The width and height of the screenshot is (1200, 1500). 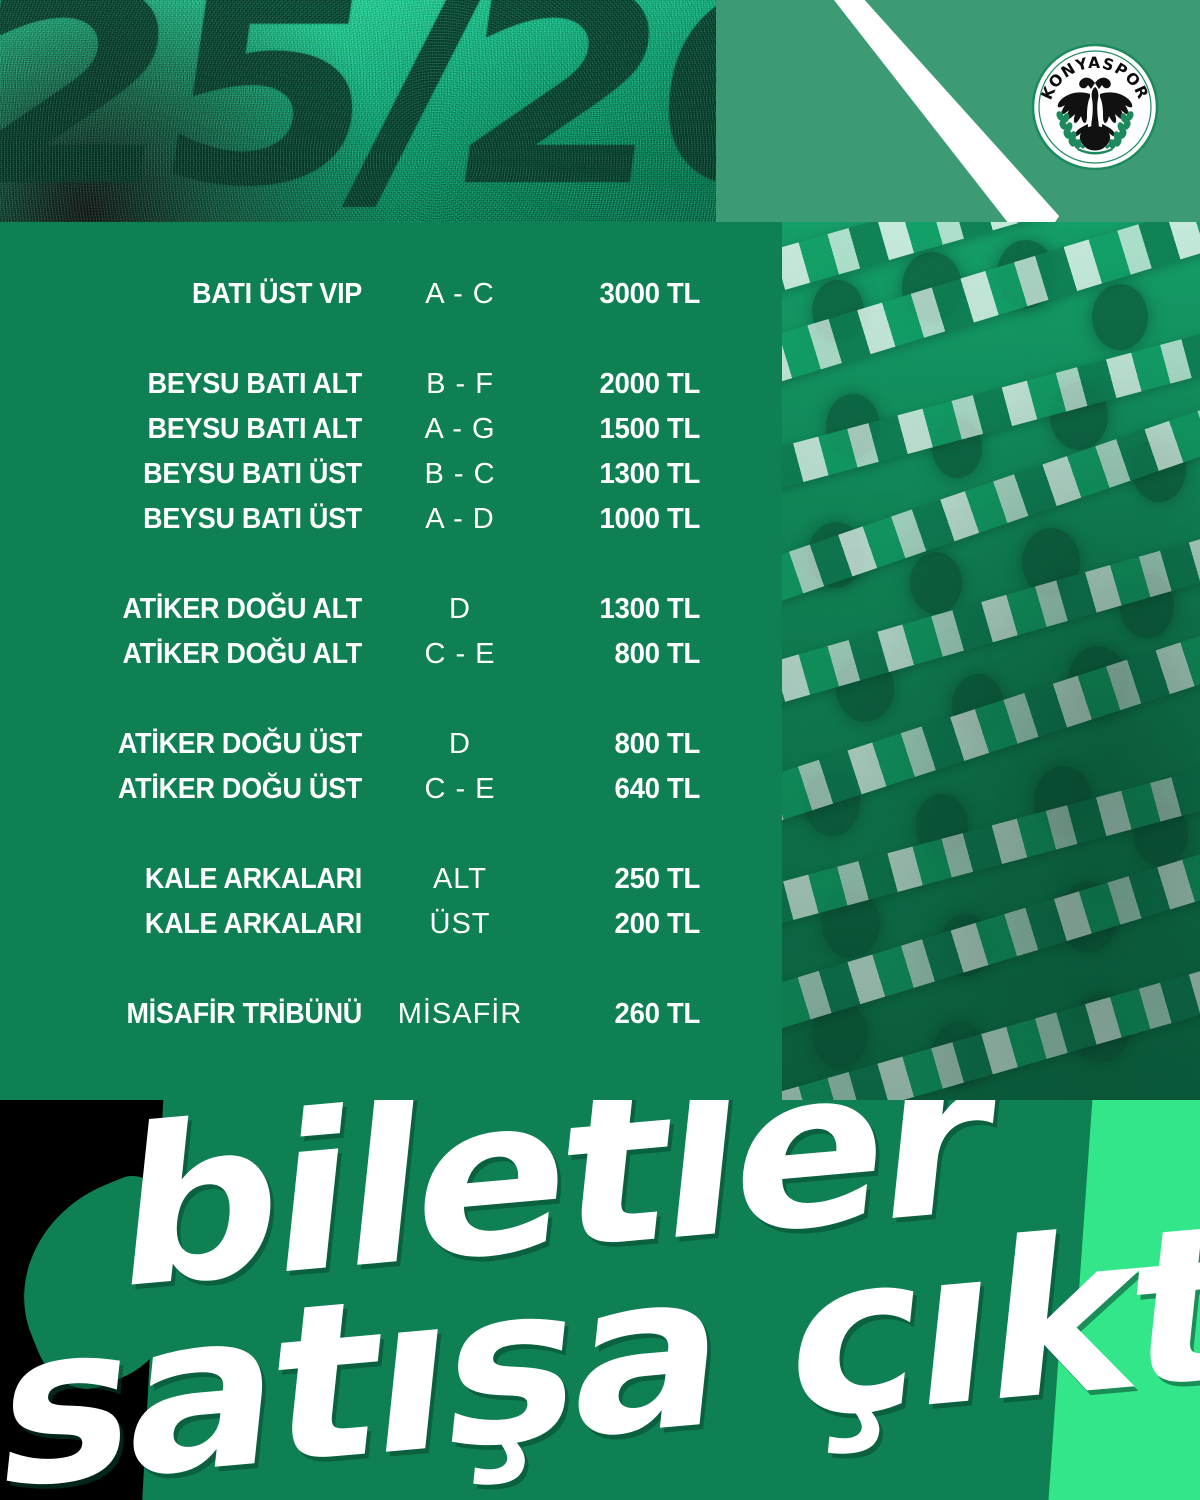 What do you see at coordinates (244, 1014) in the screenshot?
I see `stand-name: MİSAFİR TRİBÜNÜ` at bounding box center [244, 1014].